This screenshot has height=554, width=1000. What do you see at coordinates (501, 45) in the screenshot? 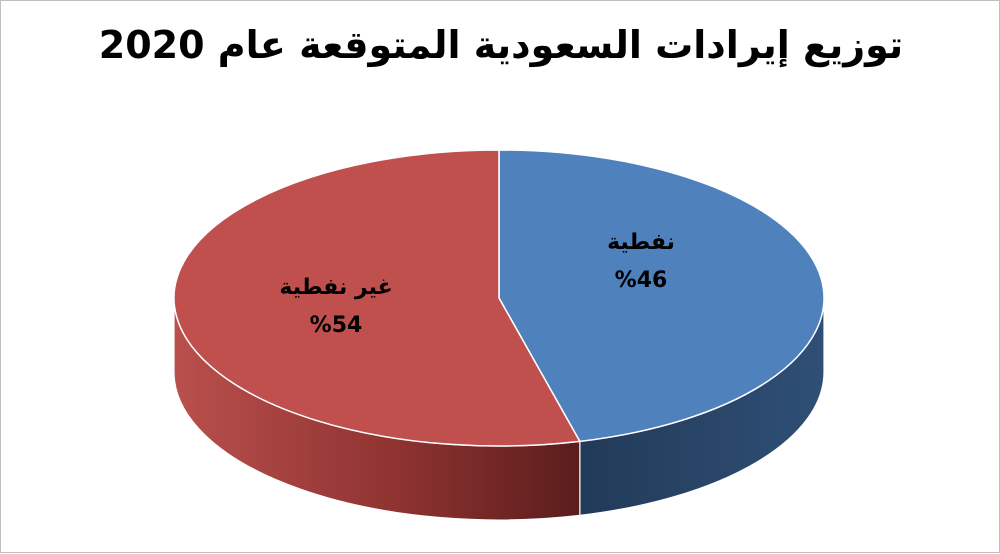
I see `chart-title: توزيع إيرادات السعودية المتوقعة عام 2020` at bounding box center [501, 45].